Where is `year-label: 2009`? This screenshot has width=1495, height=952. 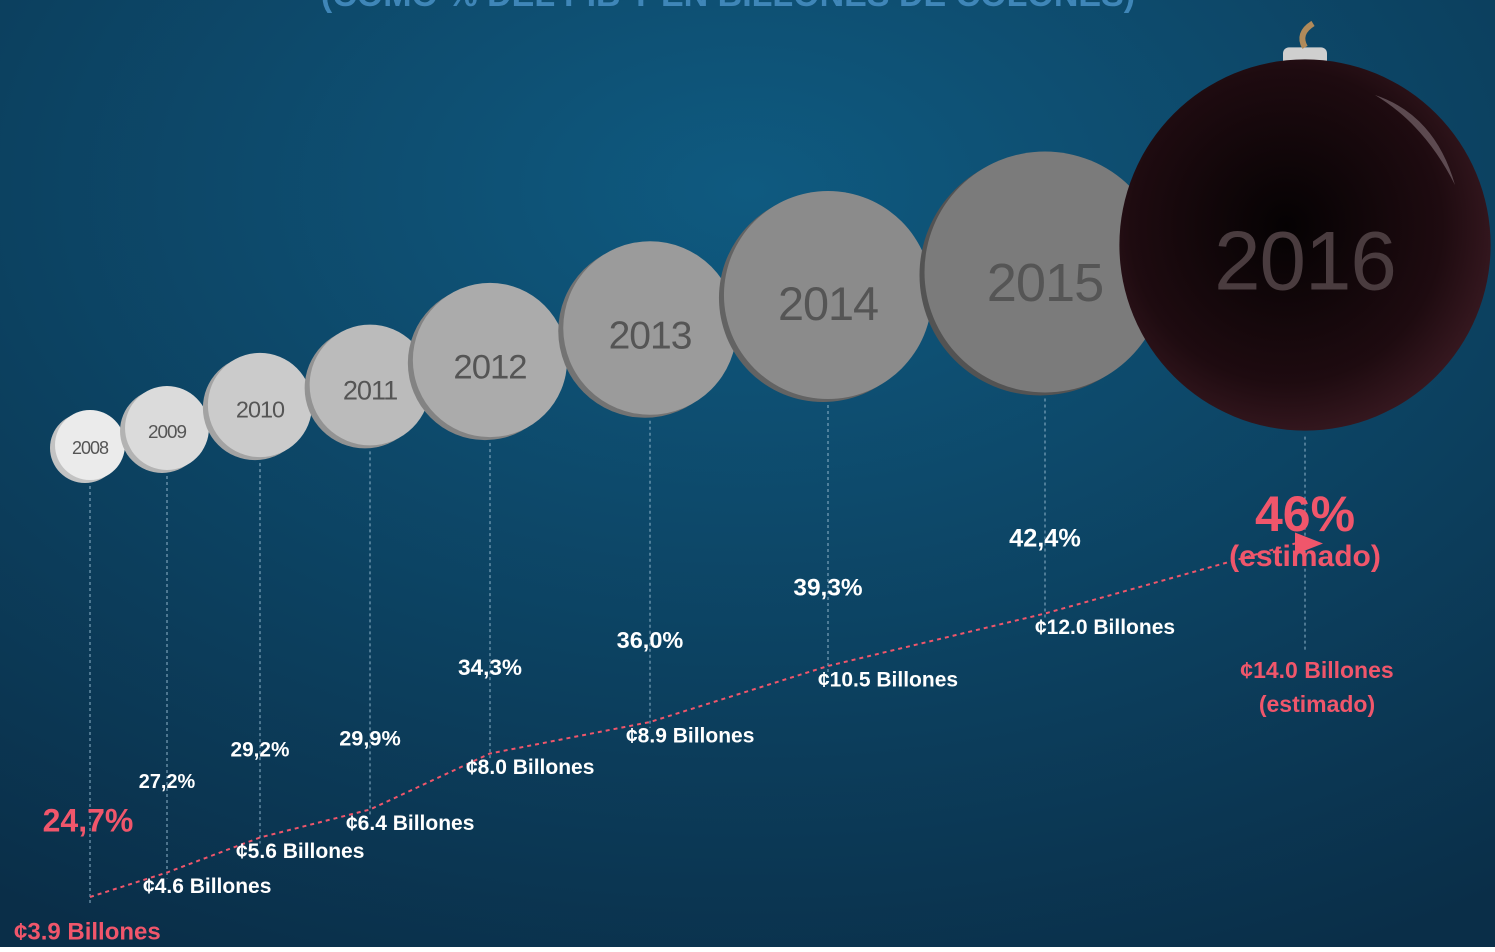
year-label: 2009 is located at coordinates (167, 432).